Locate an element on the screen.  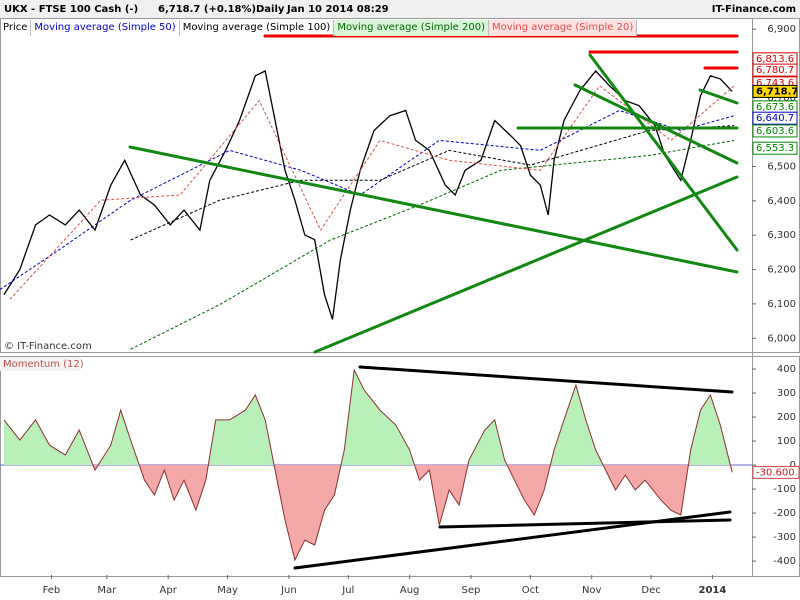
y-tick-label: 6,700 is located at coordinates (781, 98).